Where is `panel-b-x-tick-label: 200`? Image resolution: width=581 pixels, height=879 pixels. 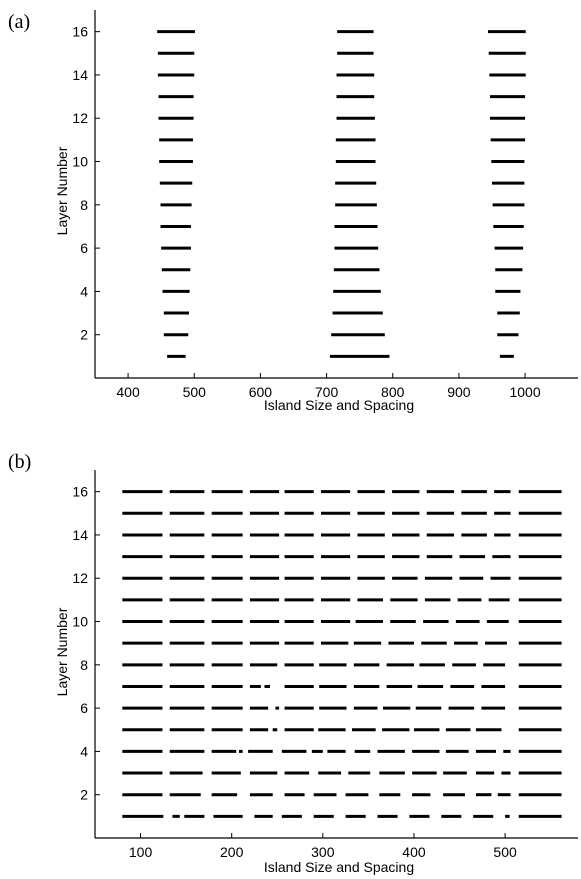
panel-b-x-tick-label: 200 is located at coordinates (232, 852).